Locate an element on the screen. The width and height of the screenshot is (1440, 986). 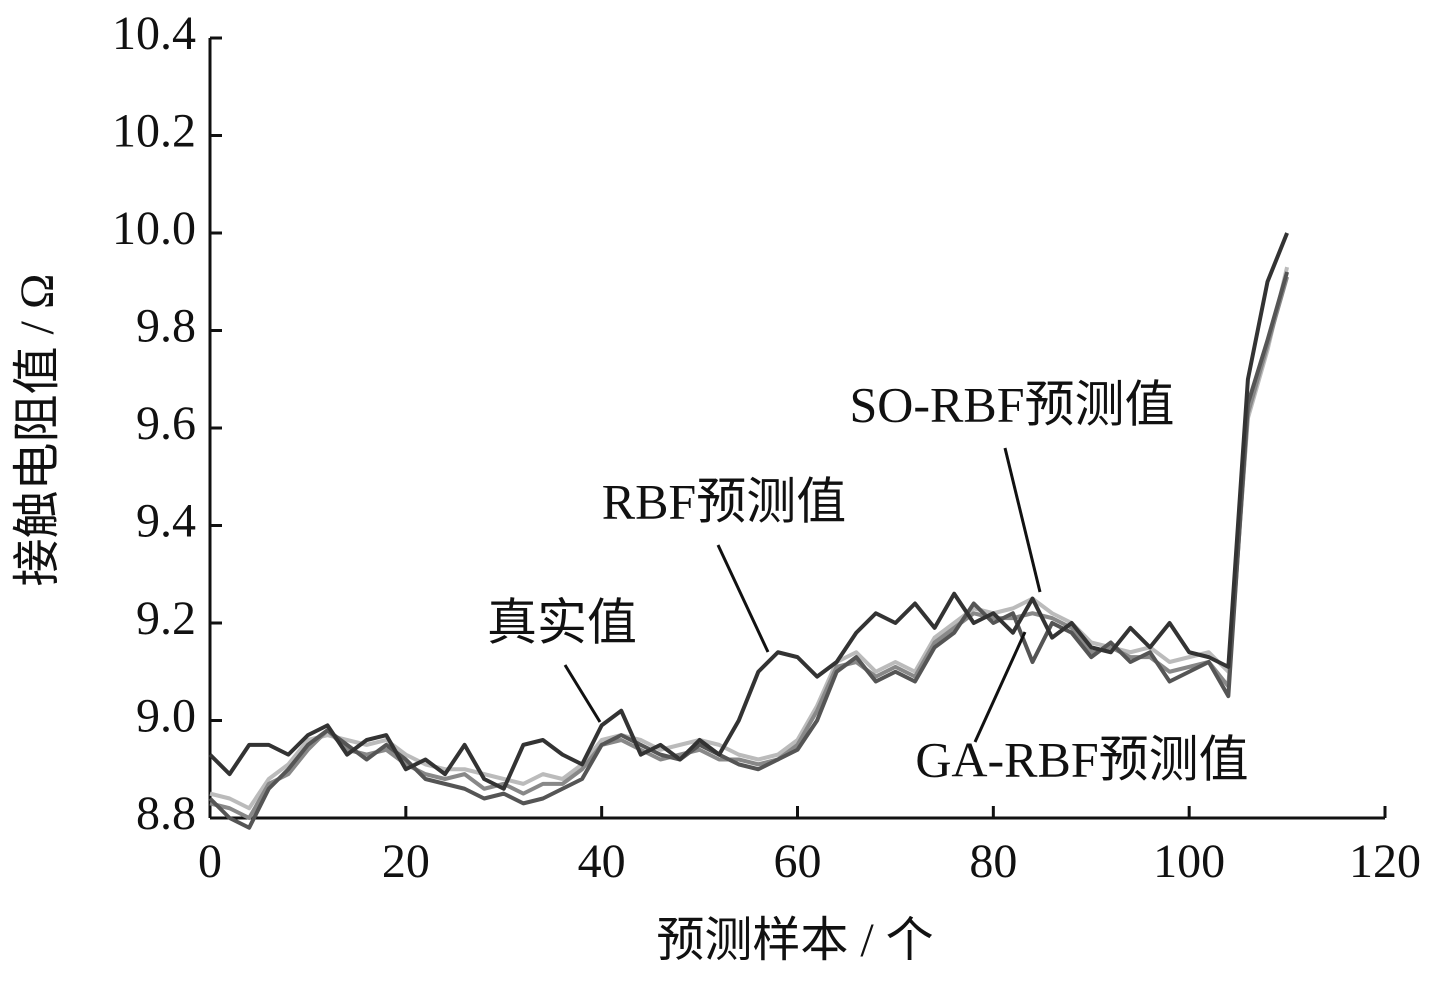
y-tick-label: 9.8 is located at coordinates (166, 326).